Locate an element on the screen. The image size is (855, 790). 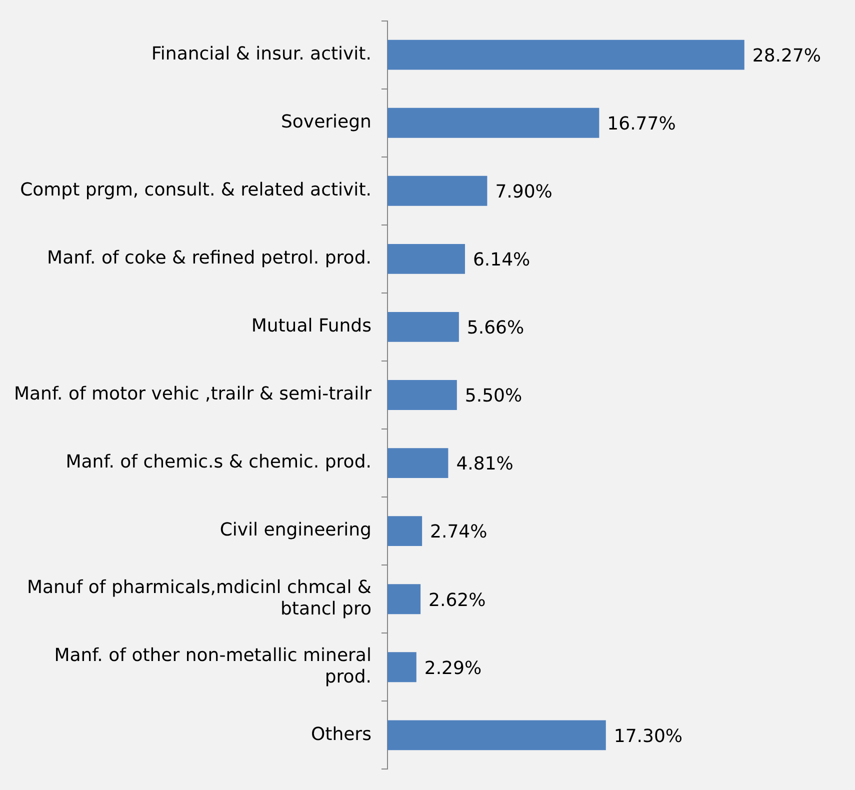
data-label: 2.74% is located at coordinates (459, 532).